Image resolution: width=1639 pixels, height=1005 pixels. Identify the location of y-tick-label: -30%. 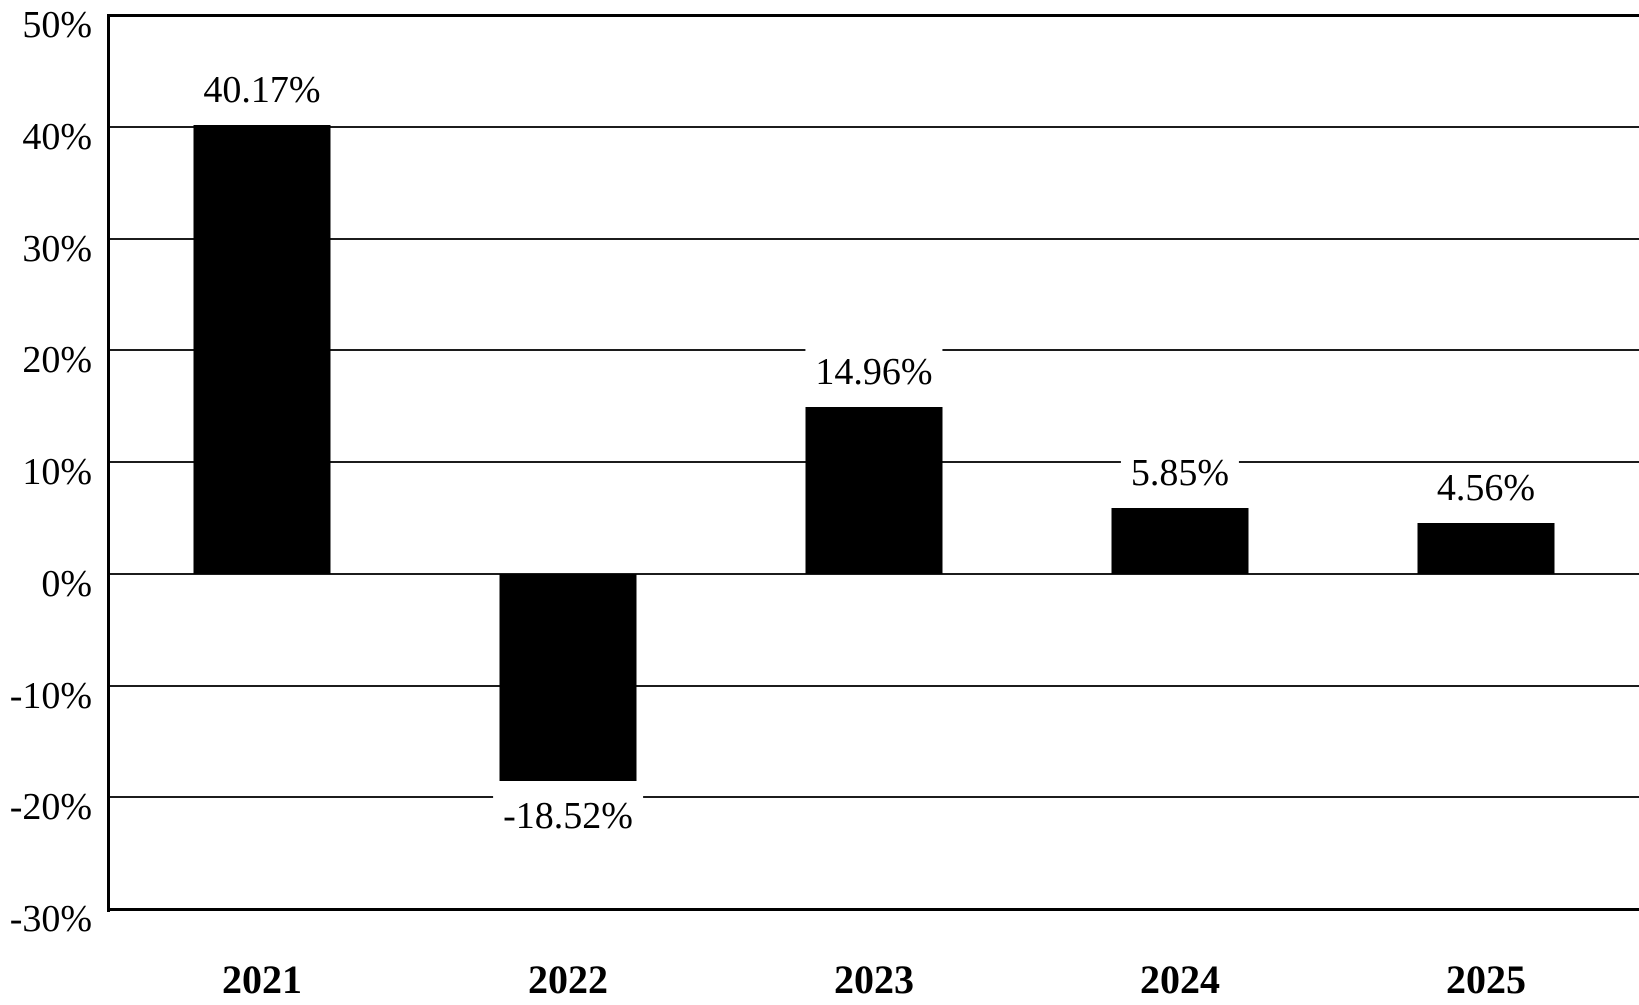
(50, 919).